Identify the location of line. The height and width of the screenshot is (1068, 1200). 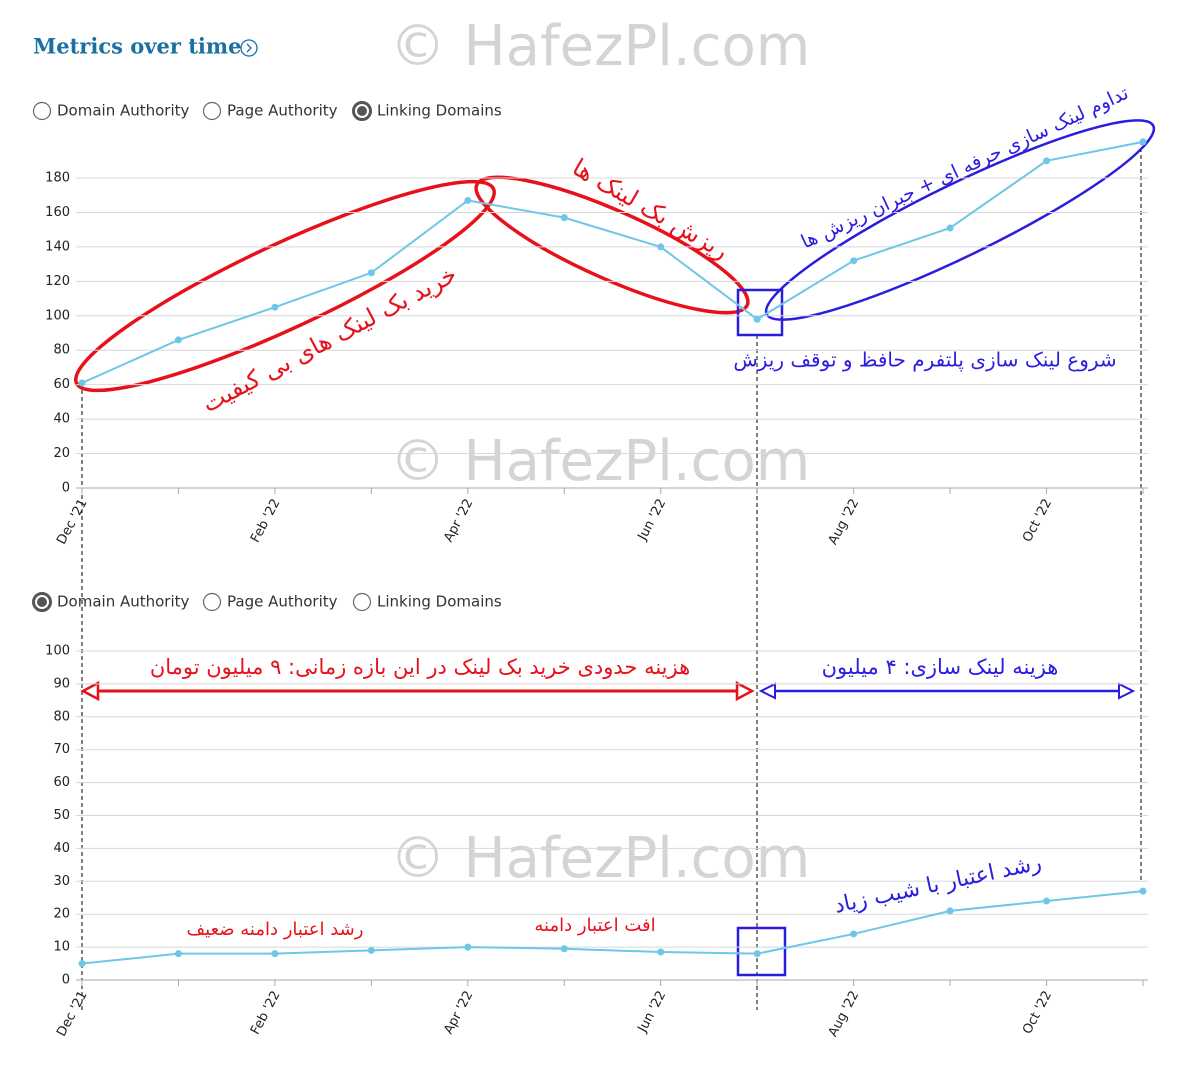
(612, 927).